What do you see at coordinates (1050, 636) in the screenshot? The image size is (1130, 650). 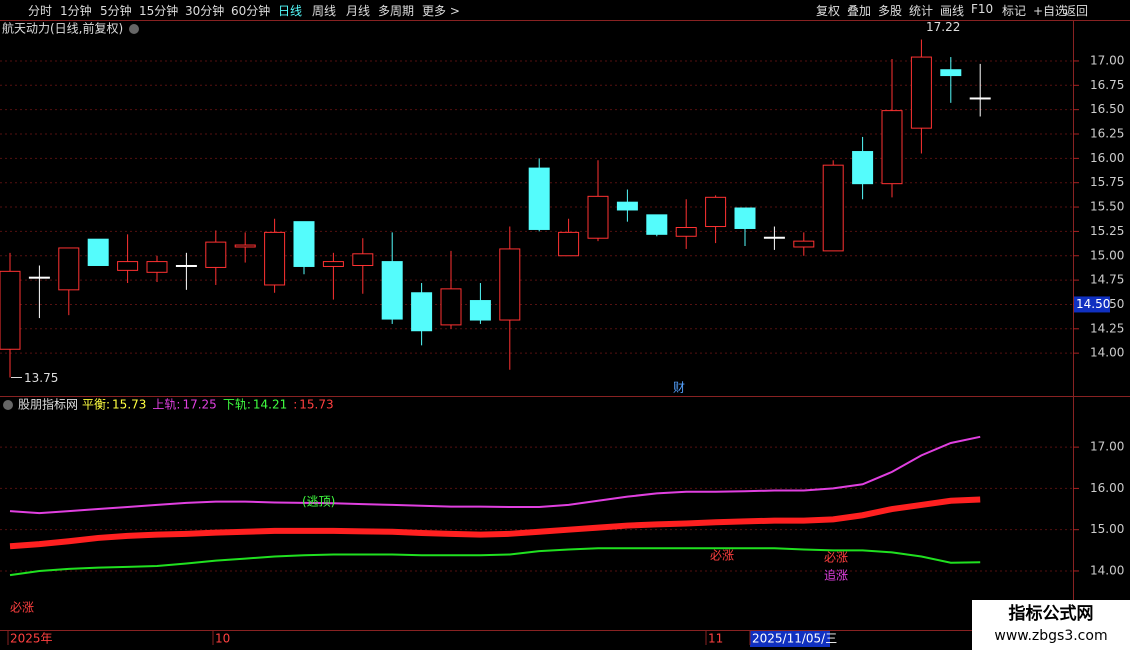 I see `watermark-url: www.zbgs3.com` at bounding box center [1050, 636].